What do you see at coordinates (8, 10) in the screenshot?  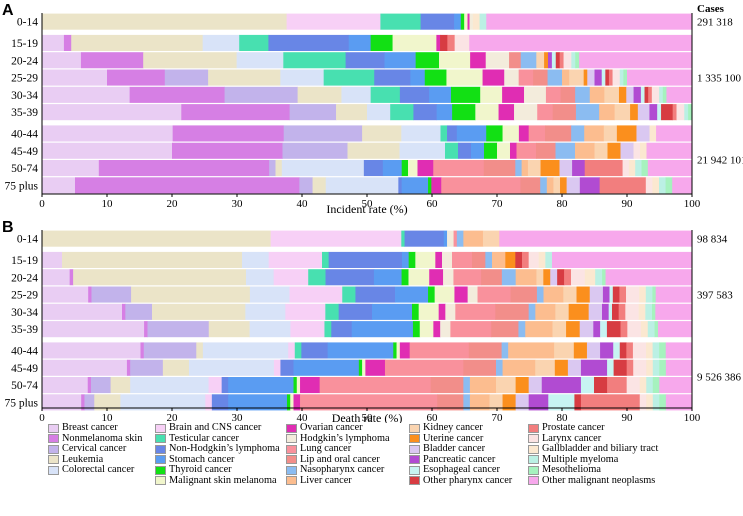 I see `panel-letter: A` at bounding box center [8, 10].